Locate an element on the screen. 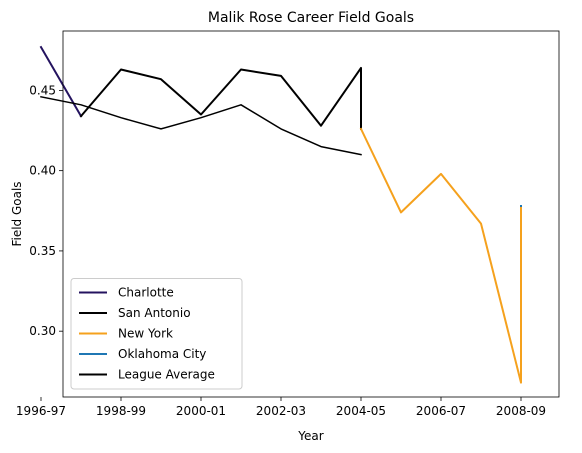 The width and height of the screenshot is (582, 453). legend-label: New York is located at coordinates (145, 334).